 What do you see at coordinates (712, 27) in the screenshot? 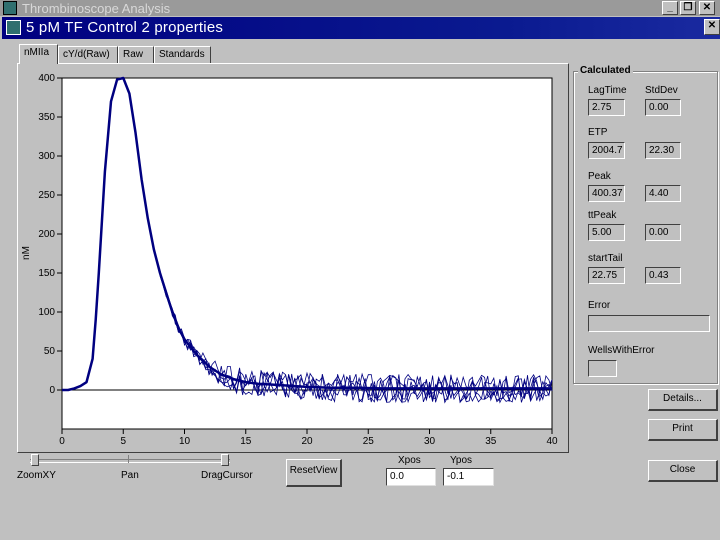
I see `close-dialog-icon: ✕` at bounding box center [712, 27].